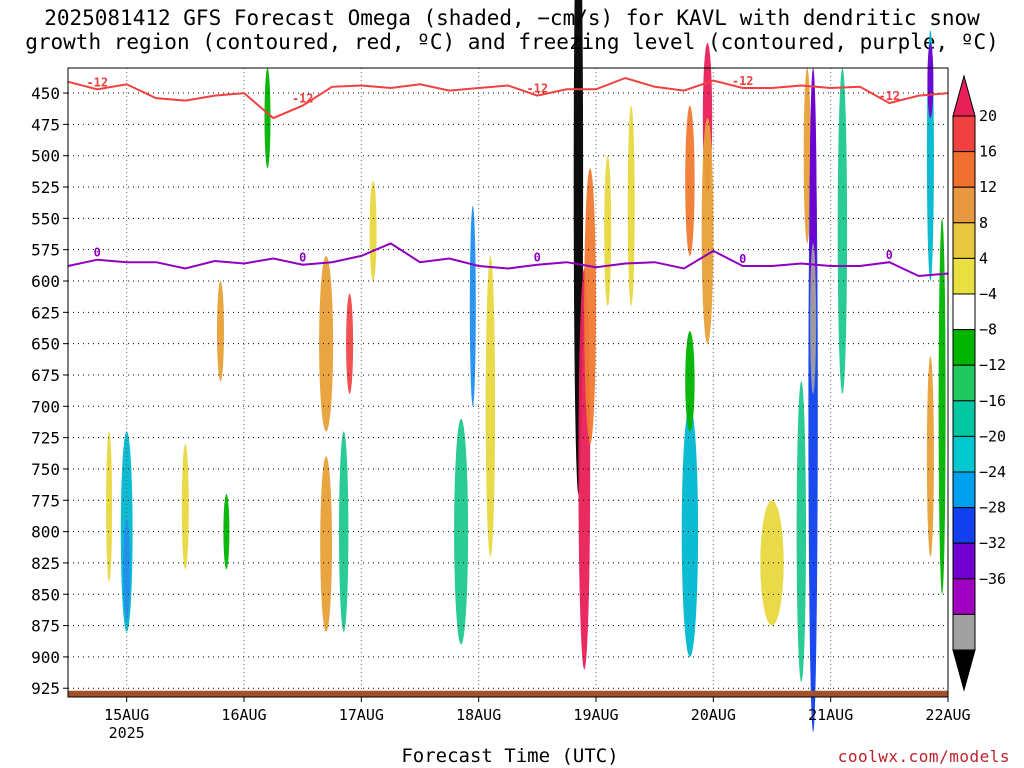  What do you see at coordinates (45, 469) in the screenshot?
I see `y-tick-label: 750` at bounding box center [45, 469].